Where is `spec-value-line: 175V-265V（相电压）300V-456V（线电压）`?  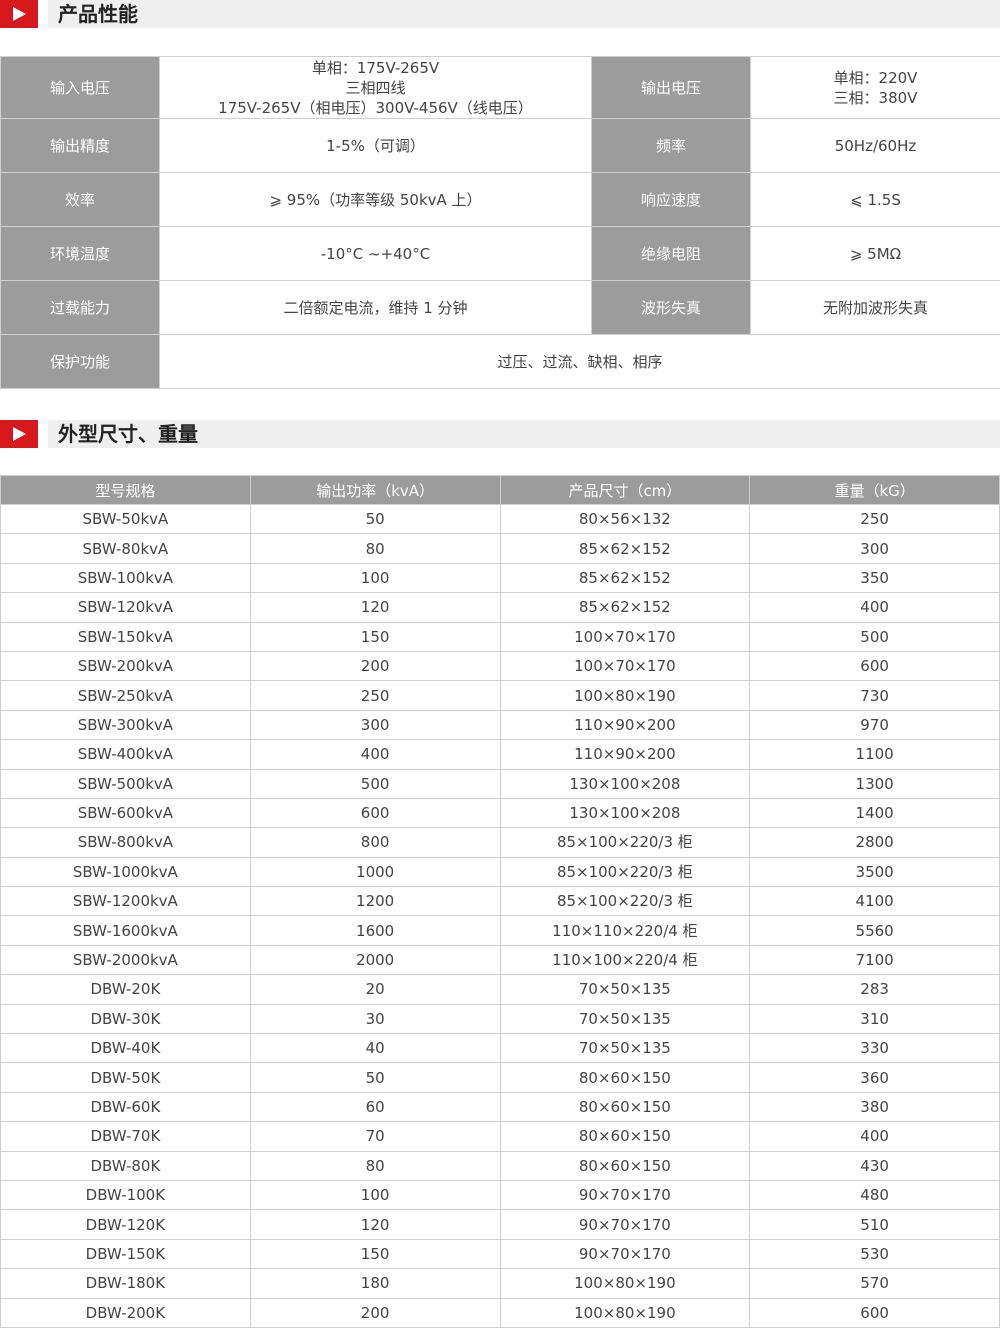 spec-value-line: 175V-265V（相电压）300V-456V（线电压） is located at coordinates (375, 108).